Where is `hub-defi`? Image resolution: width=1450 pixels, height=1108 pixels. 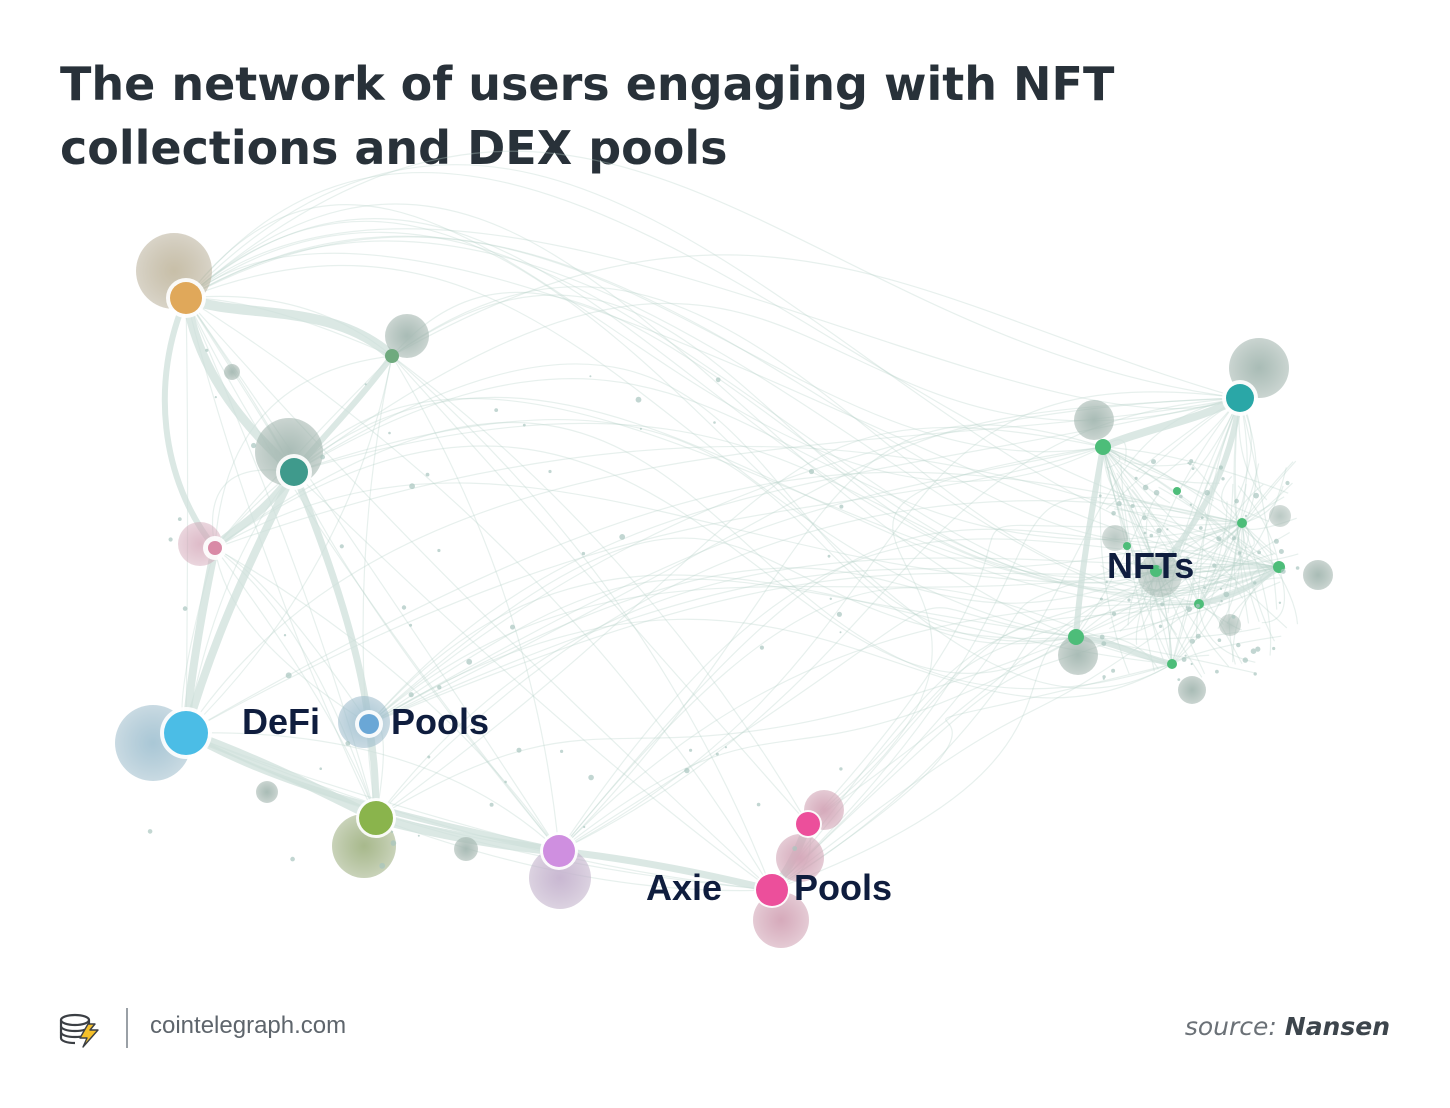 hub-defi is located at coordinates (186, 733).